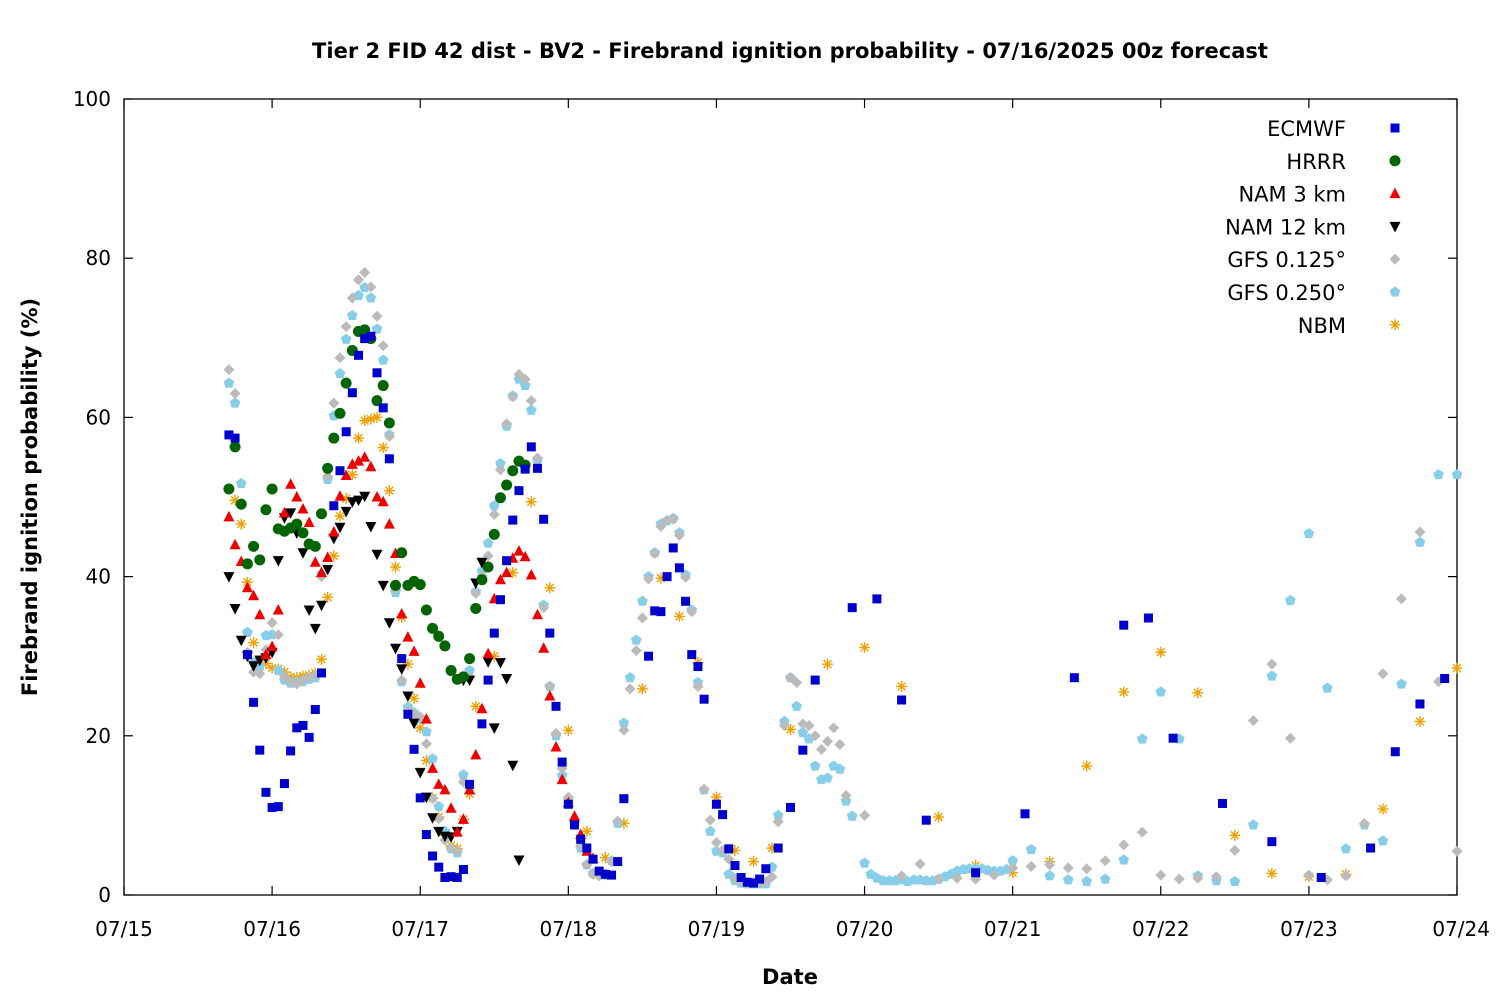  What do you see at coordinates (98, 417) in the screenshot?
I see `y-tick-label: 60` at bounding box center [98, 417].